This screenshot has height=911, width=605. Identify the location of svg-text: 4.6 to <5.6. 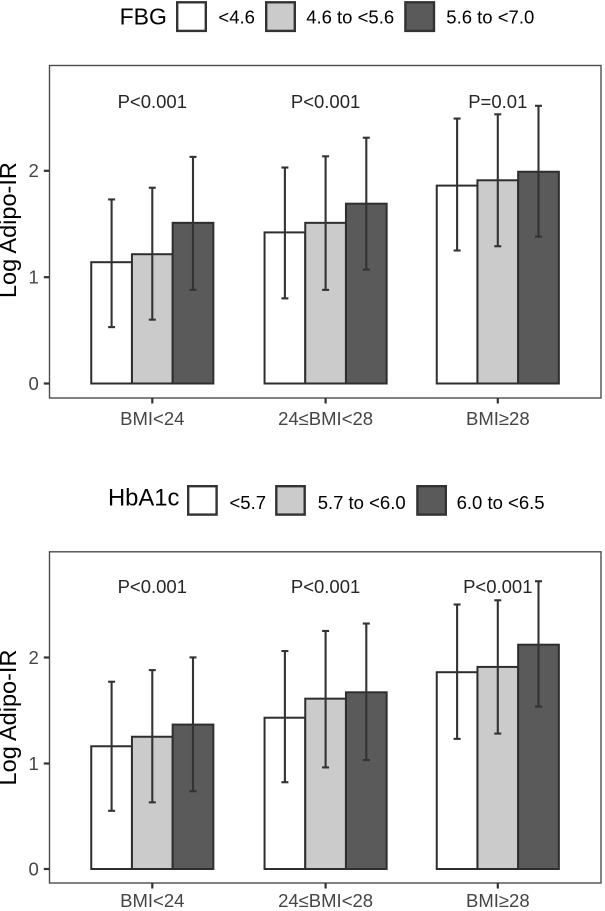
(350, 16).